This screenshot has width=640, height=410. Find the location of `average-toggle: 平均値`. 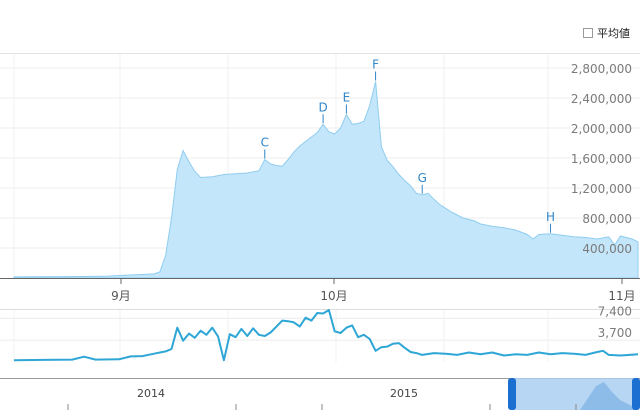

average-toggle: 平均値 is located at coordinates (606, 33).